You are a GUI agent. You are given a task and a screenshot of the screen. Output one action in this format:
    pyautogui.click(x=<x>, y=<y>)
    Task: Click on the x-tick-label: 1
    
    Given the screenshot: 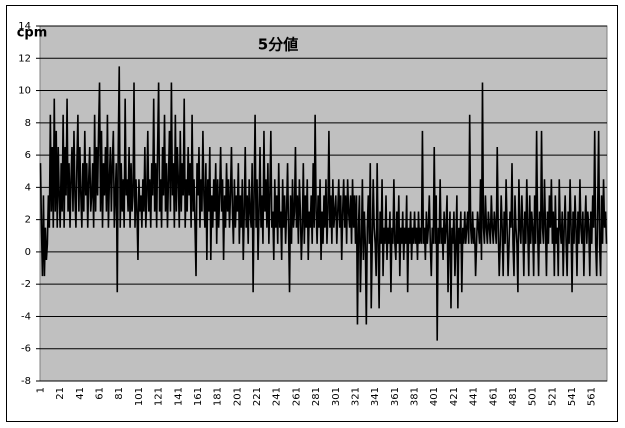 What is the action you would take?
    pyautogui.click(x=40, y=390)
    